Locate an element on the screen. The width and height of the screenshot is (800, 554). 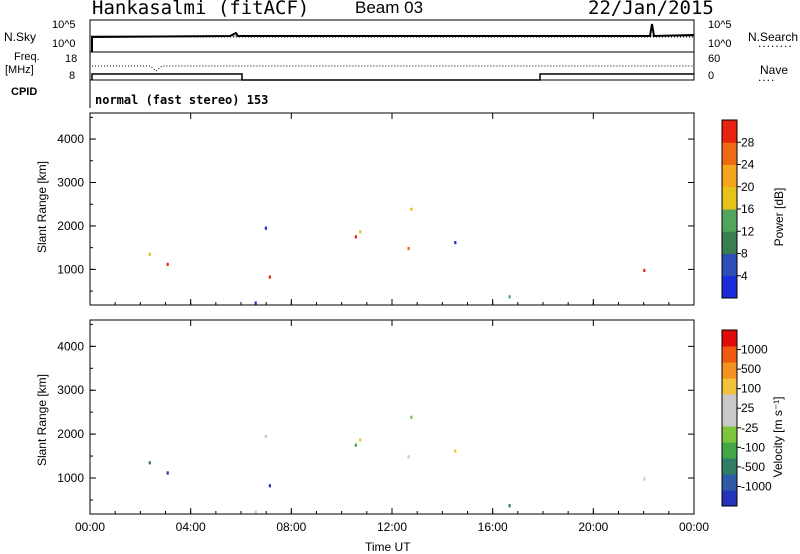
nsearch-label: N.Search is located at coordinates (773, 37).